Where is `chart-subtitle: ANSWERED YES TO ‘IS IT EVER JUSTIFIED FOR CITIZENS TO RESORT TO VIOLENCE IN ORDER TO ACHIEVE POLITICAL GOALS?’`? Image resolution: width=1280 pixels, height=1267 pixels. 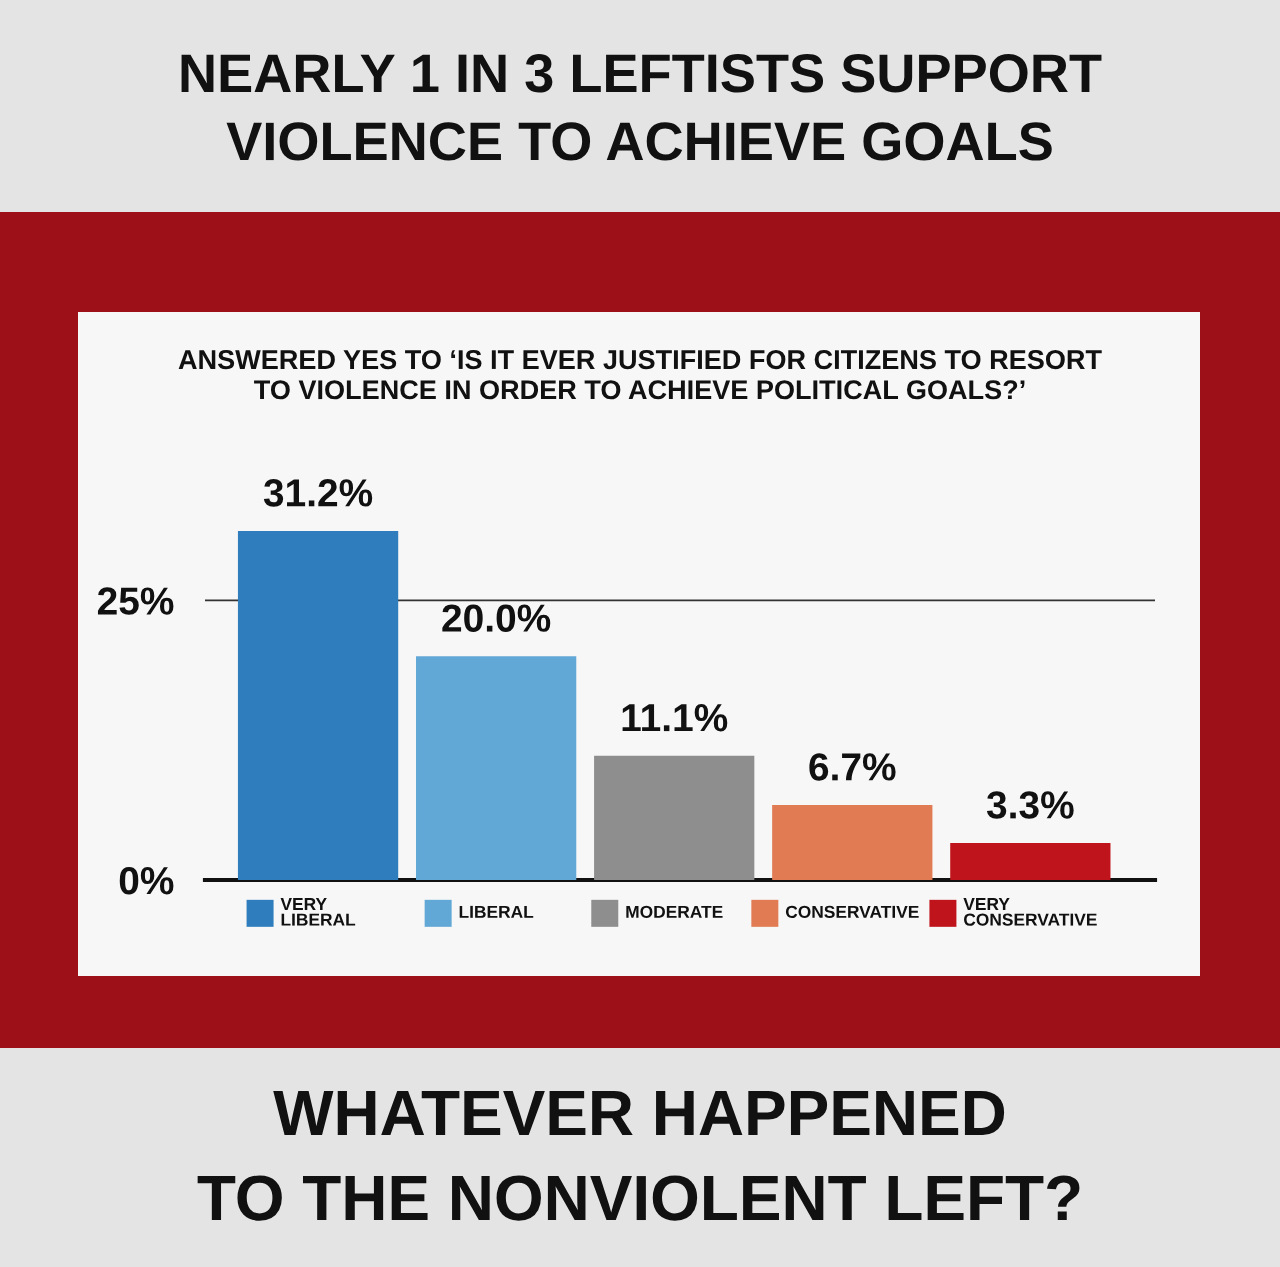 chart-subtitle: ANSWERED YES TO ‘IS IT EVER JUSTIFIED FOR CITIZENS TO RESORT TO VIOLENCE IN ORDER TO ACHIEVE POLITICAL GOALS?’ is located at coordinates (640, 375).